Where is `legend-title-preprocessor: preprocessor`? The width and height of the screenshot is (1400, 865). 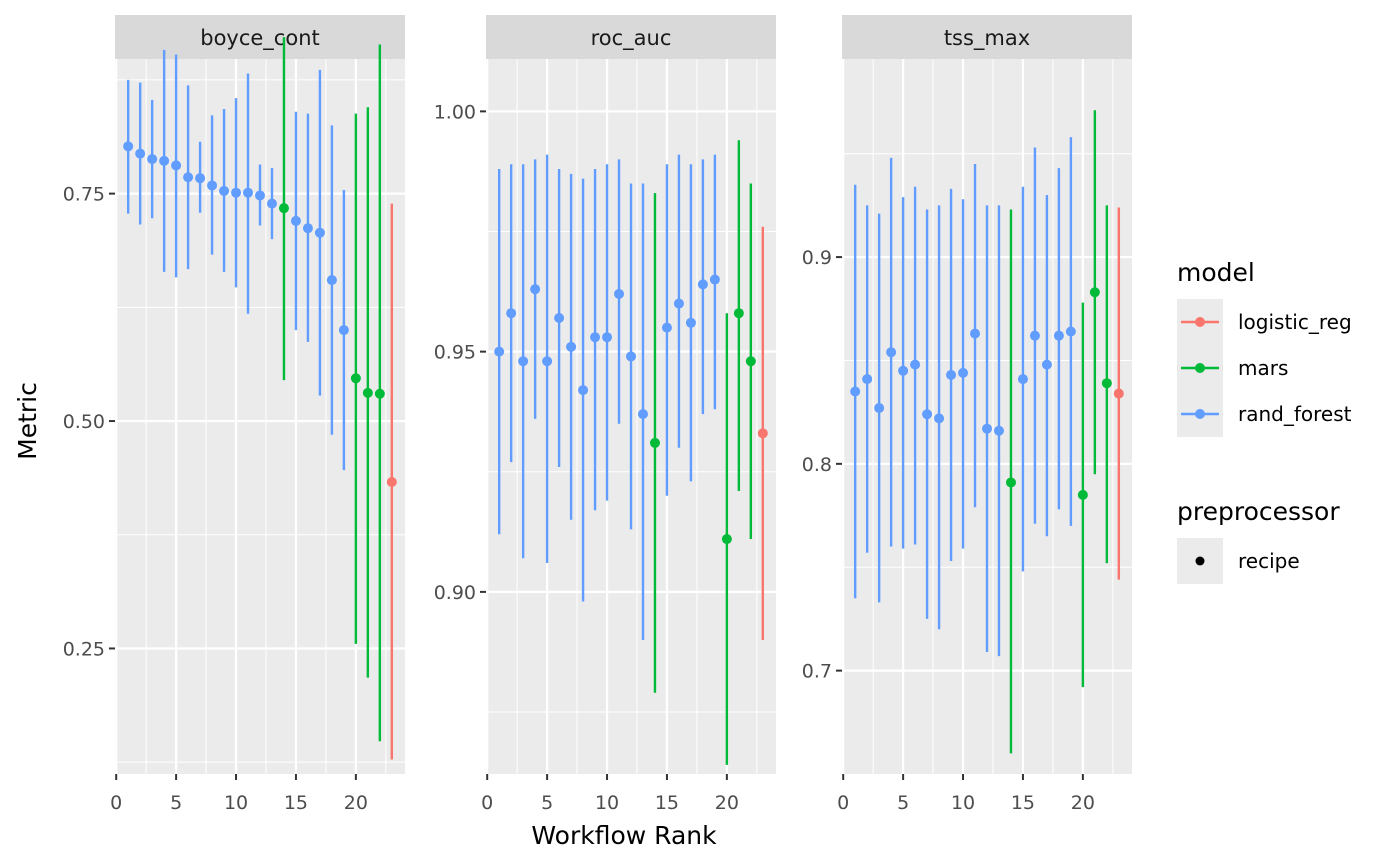
legend-title-preprocessor: preprocessor is located at coordinates (1258, 511).